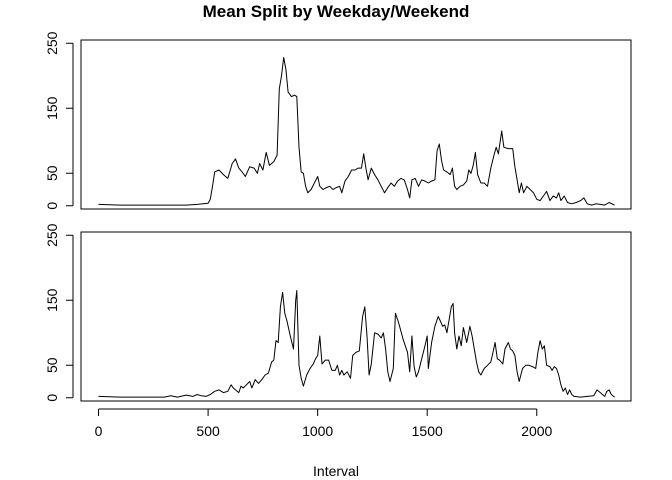 This screenshot has width=672, height=480. What do you see at coordinates (317, 431) in the screenshot?
I see `x-tick-label: 1000` at bounding box center [317, 431].